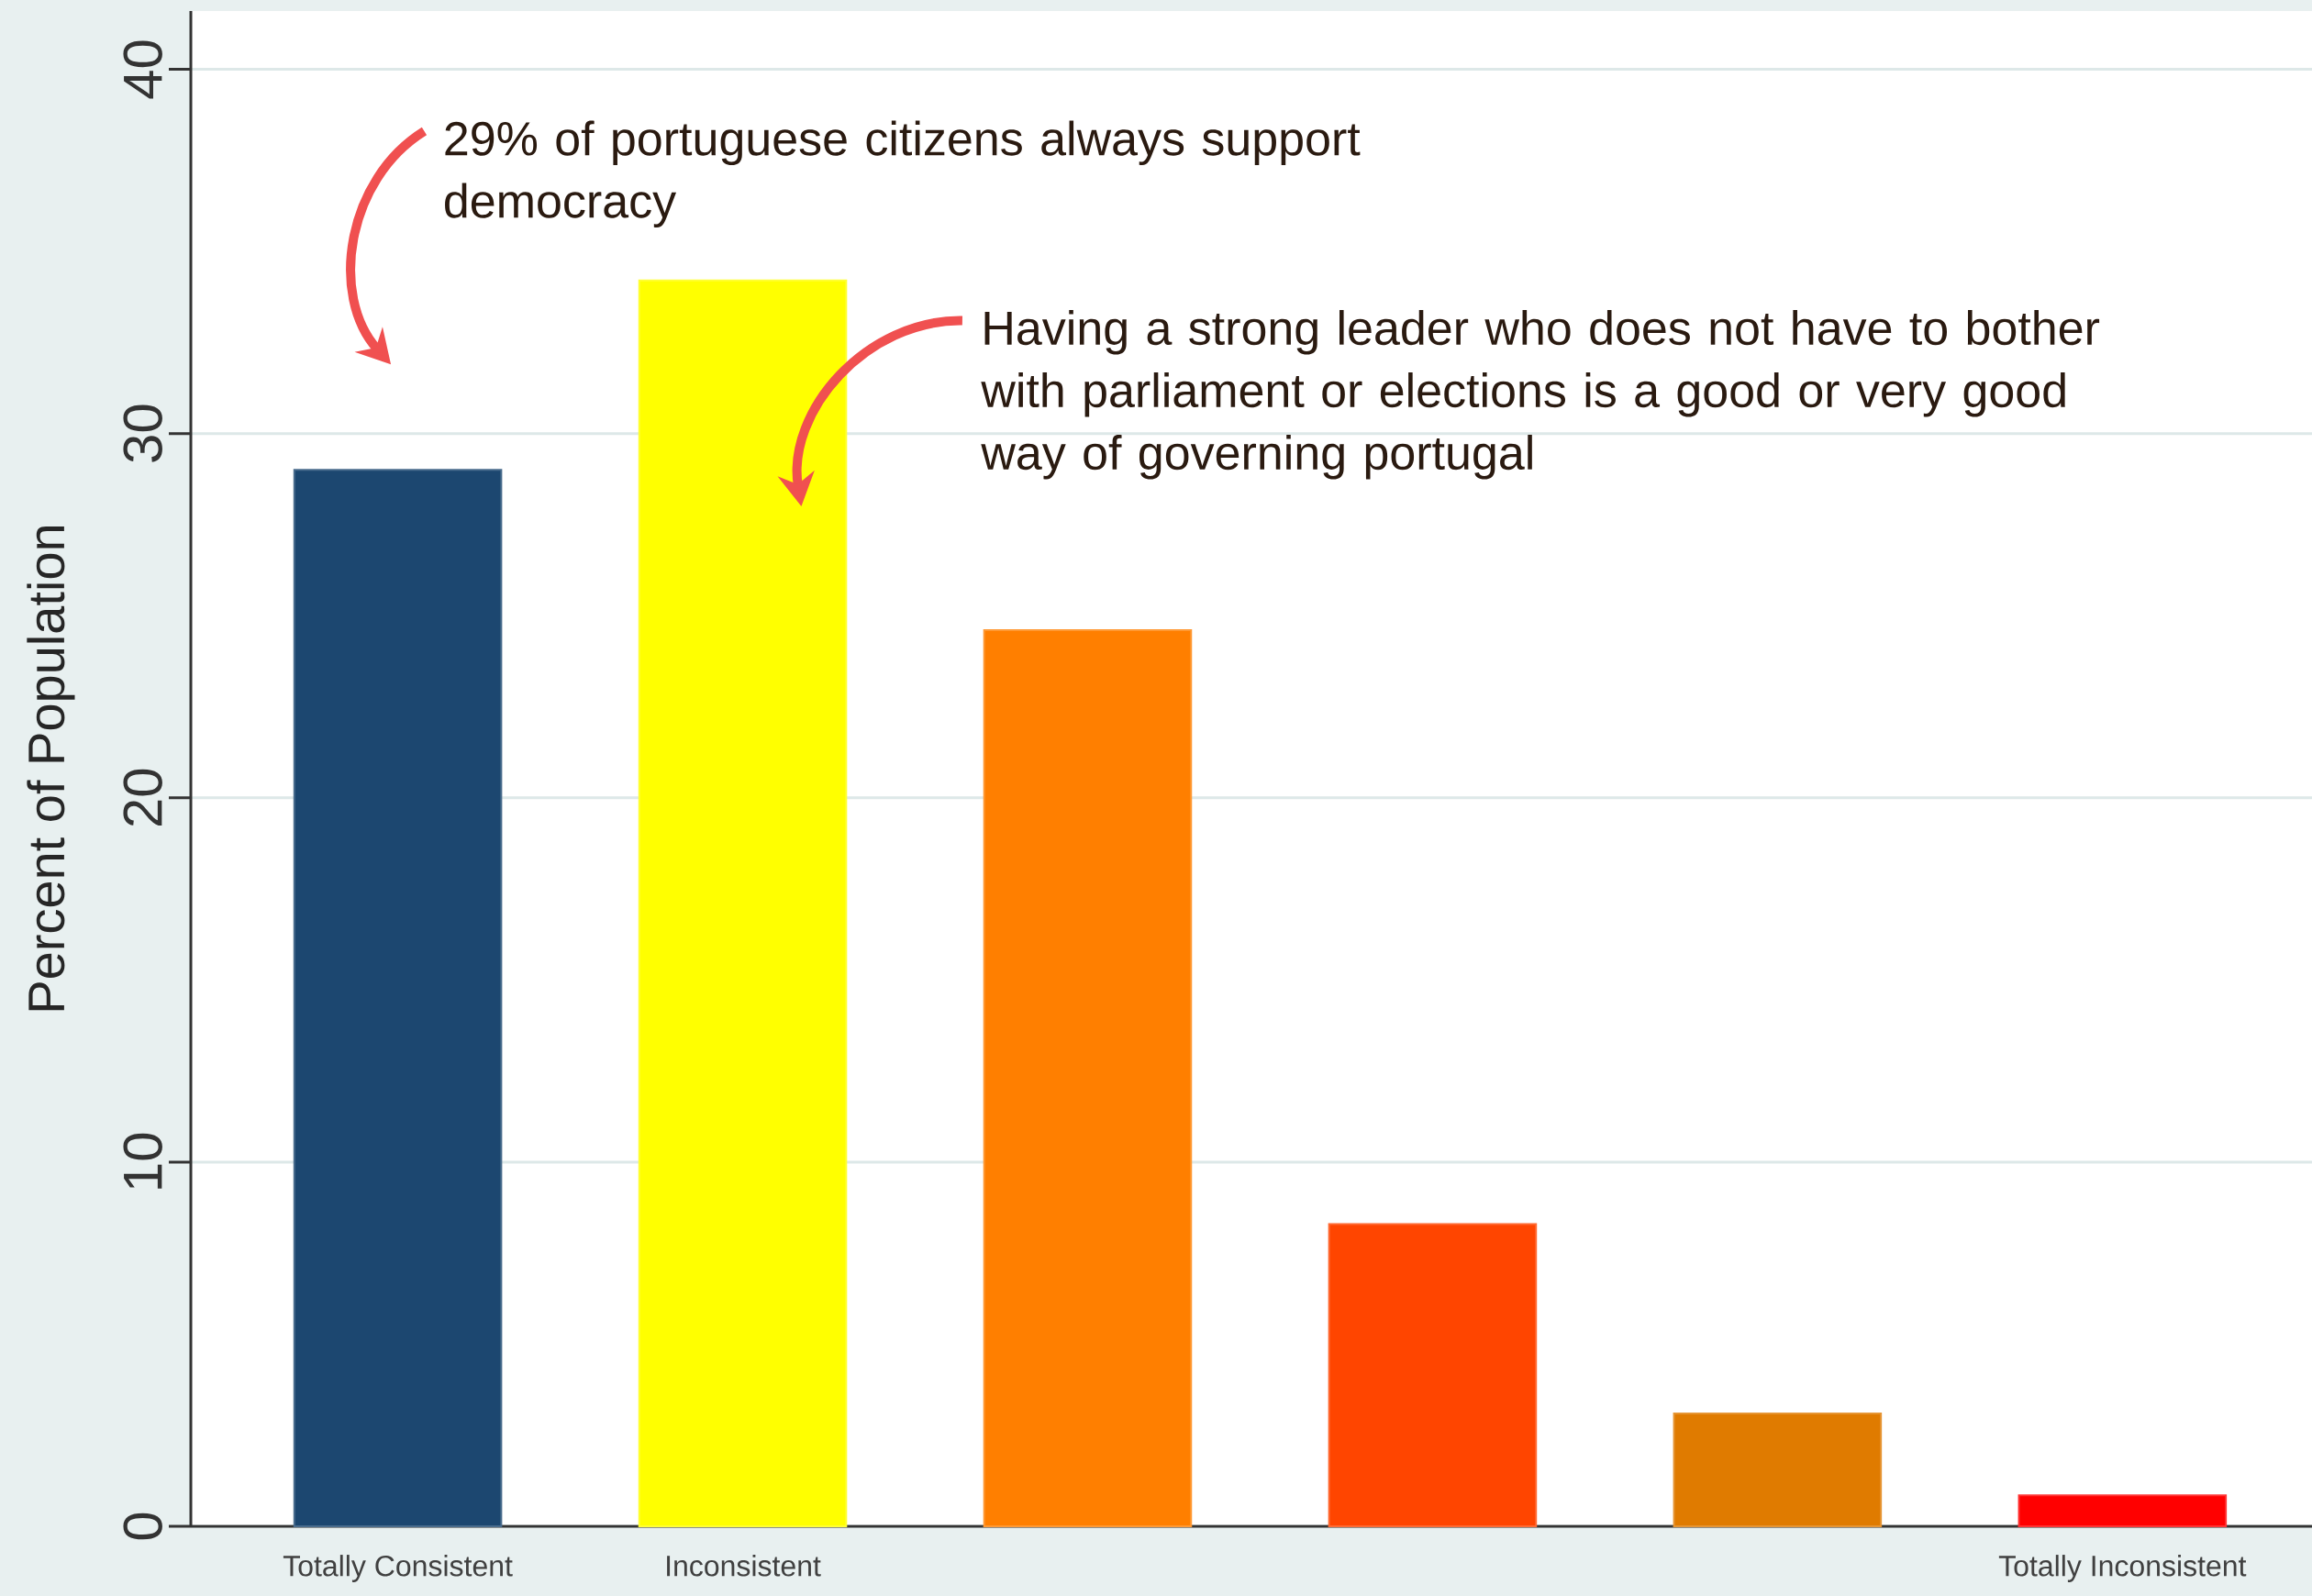  What do you see at coordinates (142, 797) in the screenshot?
I see `y-tick-label: 20` at bounding box center [142, 797].